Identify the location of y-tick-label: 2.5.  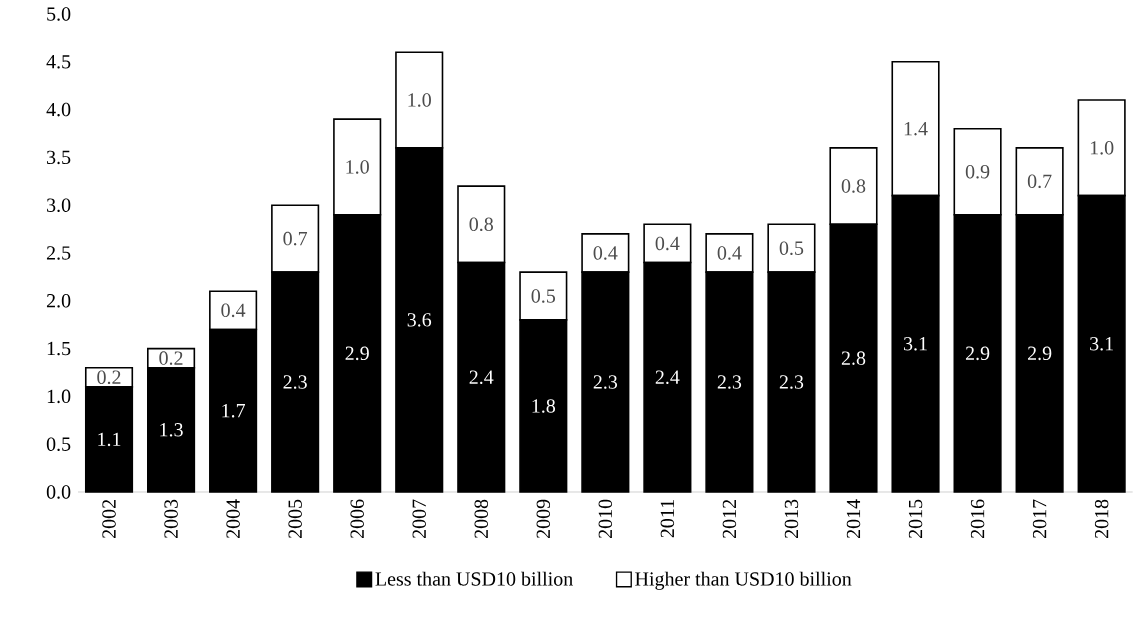
(58, 253).